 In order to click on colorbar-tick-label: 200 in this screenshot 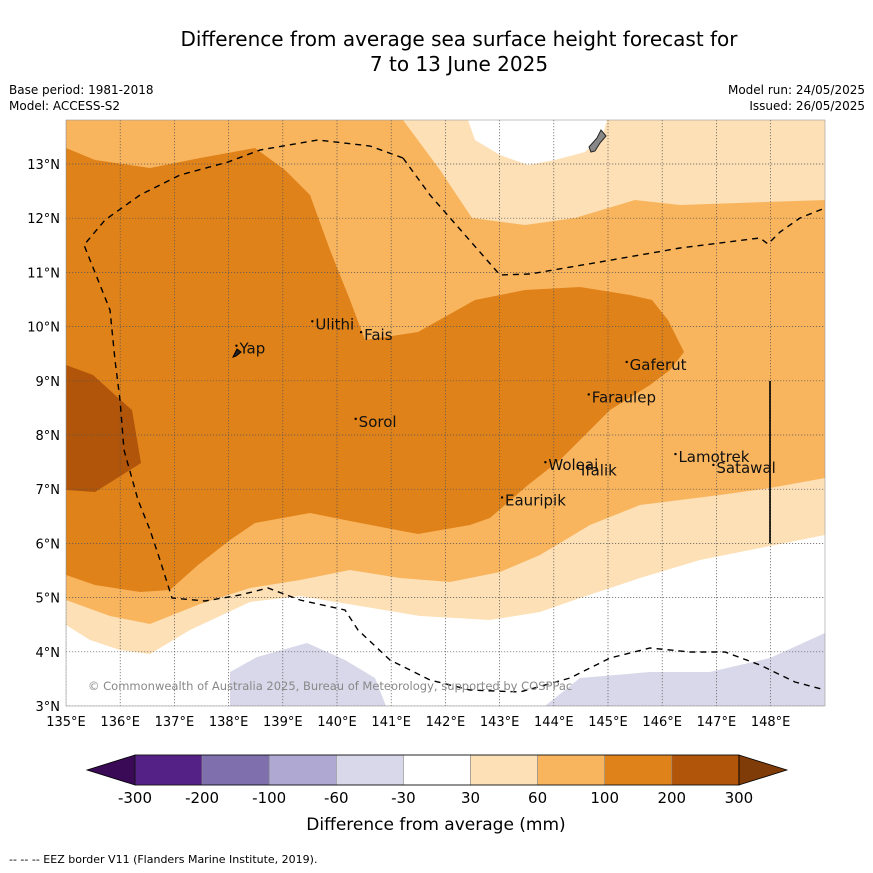, I will do `click(671, 798)`.